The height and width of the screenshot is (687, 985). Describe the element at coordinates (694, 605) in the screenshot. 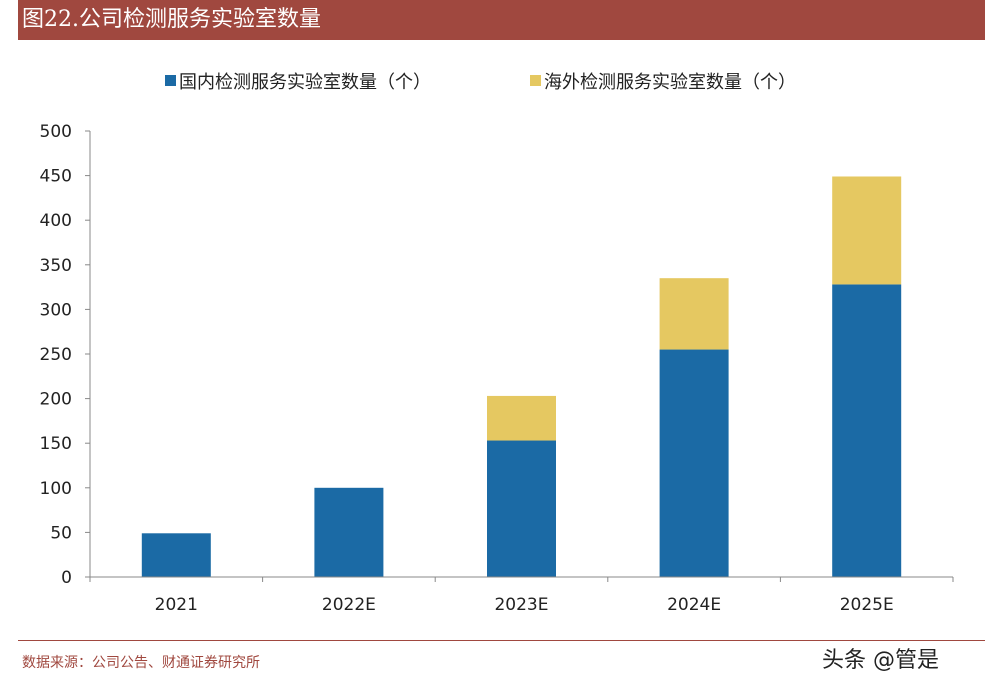

I see `x-tick-label: 2024E` at that location.